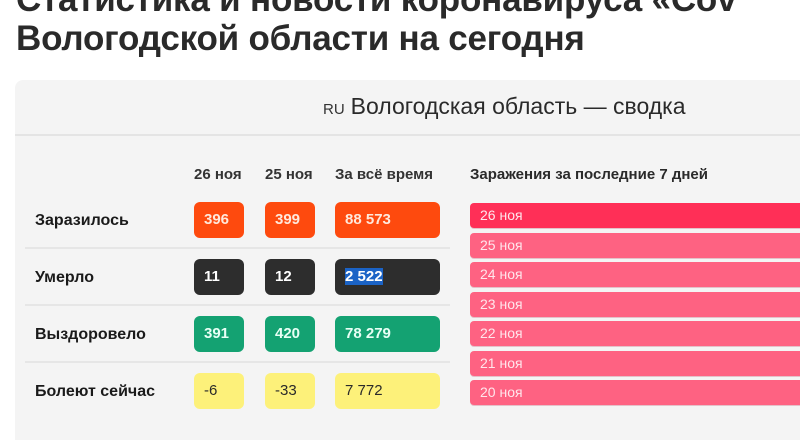 The width and height of the screenshot is (800, 440). What do you see at coordinates (635, 215) in the screenshot?
I see `week-bar-day-1: 26 ноя` at bounding box center [635, 215].